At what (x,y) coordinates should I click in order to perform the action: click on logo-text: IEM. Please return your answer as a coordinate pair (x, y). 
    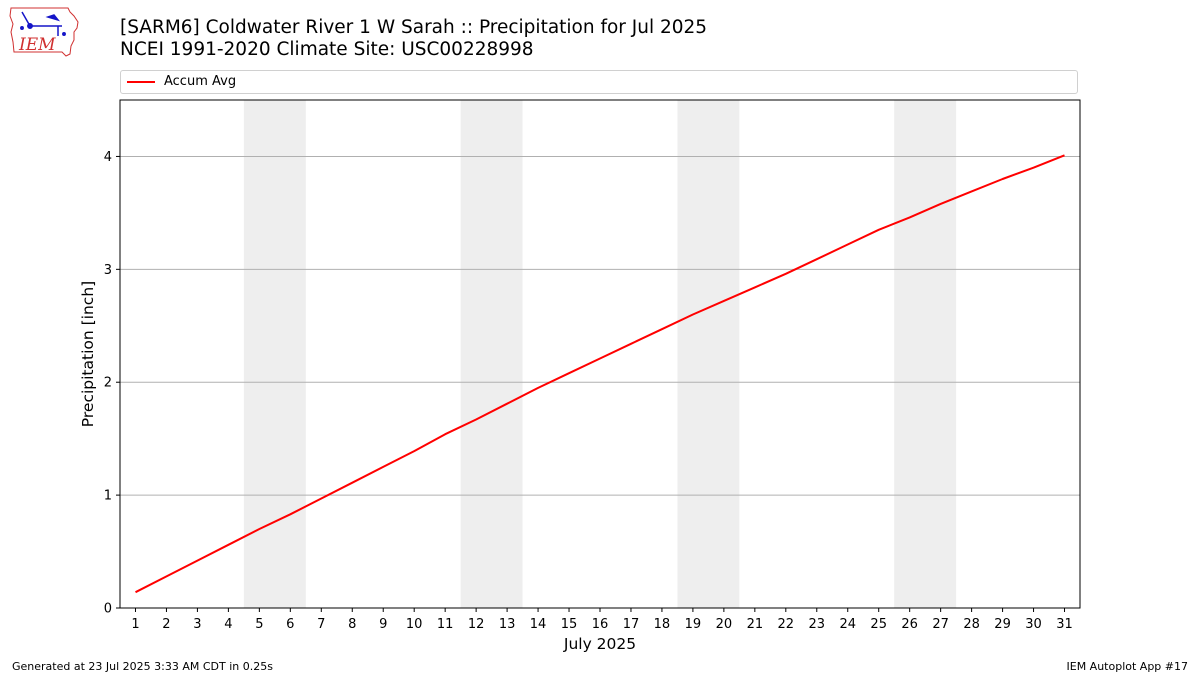
    Looking at the image, I should click on (37, 45).